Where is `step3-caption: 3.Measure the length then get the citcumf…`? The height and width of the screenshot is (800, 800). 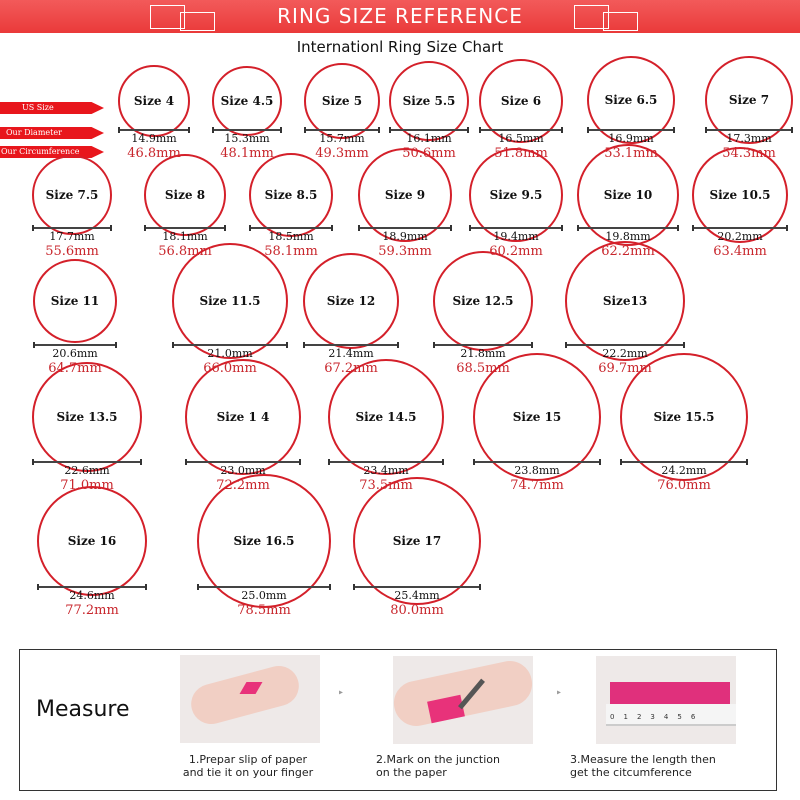
step3-caption: 3.Measure the length then get the citcumf… is located at coordinates (643, 766).